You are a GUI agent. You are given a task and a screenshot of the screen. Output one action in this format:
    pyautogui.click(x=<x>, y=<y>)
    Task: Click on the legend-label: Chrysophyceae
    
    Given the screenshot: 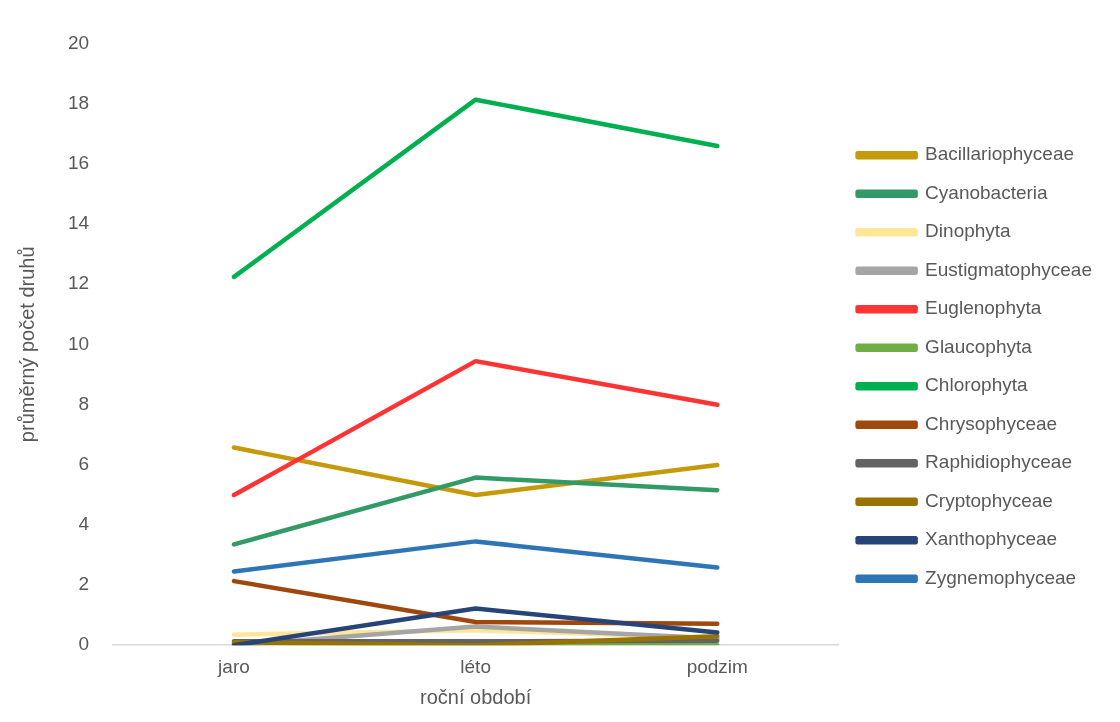 What is the action you would take?
    pyautogui.click(x=991, y=423)
    